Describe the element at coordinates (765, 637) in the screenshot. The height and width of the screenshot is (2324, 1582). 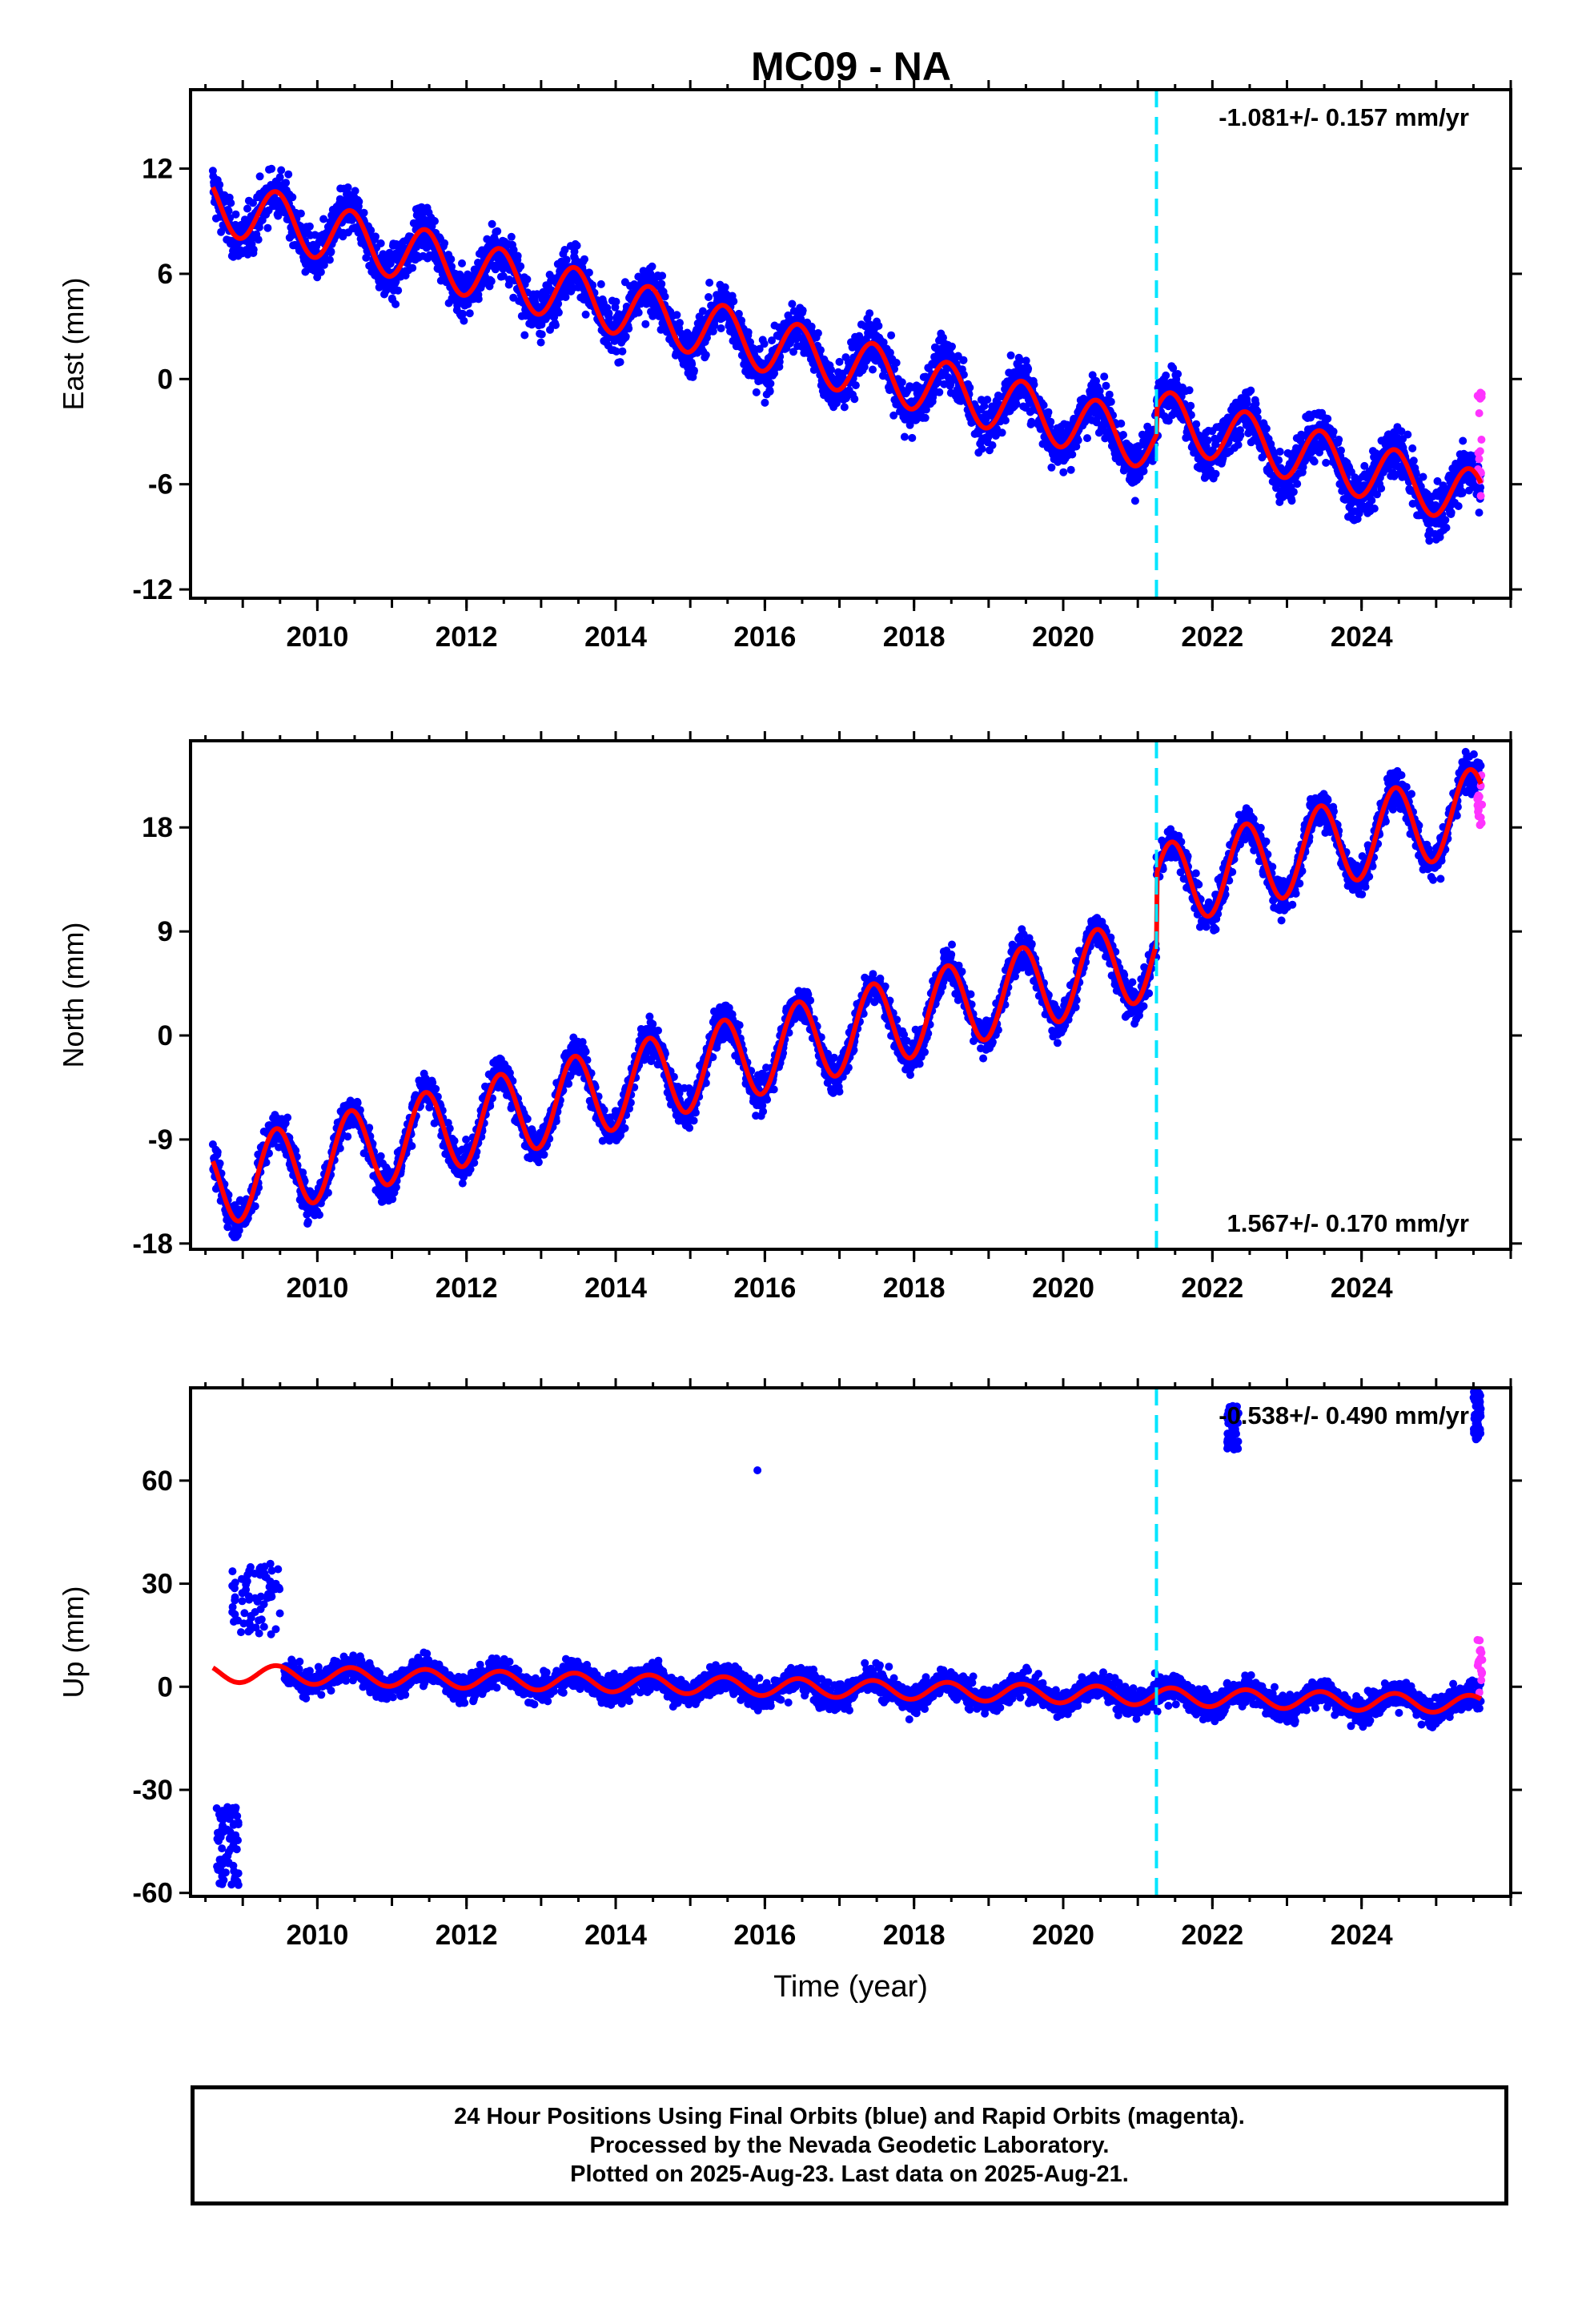
I see `x-tick-label: 2016` at that location.